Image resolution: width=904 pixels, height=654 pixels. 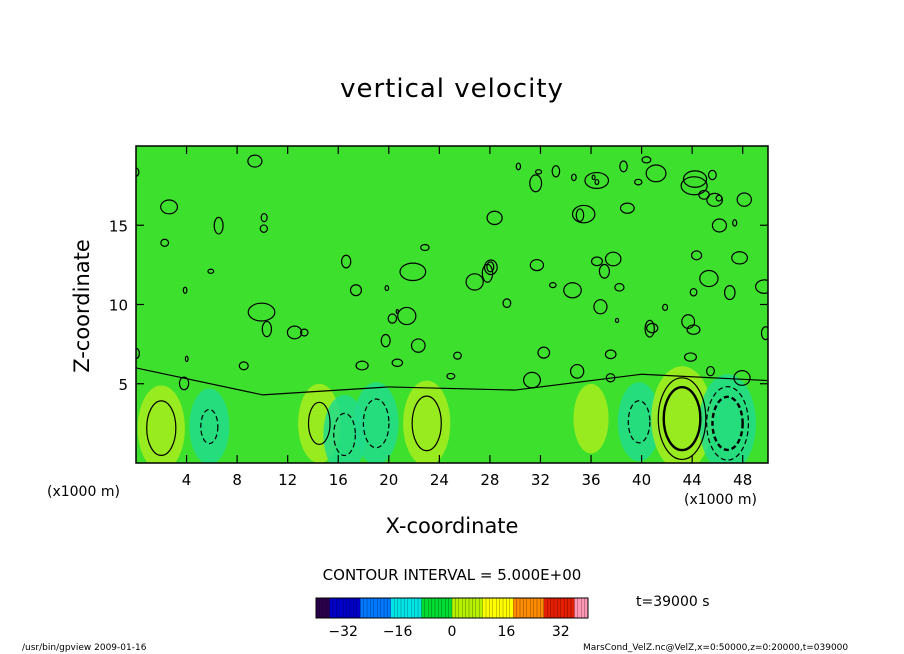 I want to click on x-tick-label: 44, so click(x=692, y=480).